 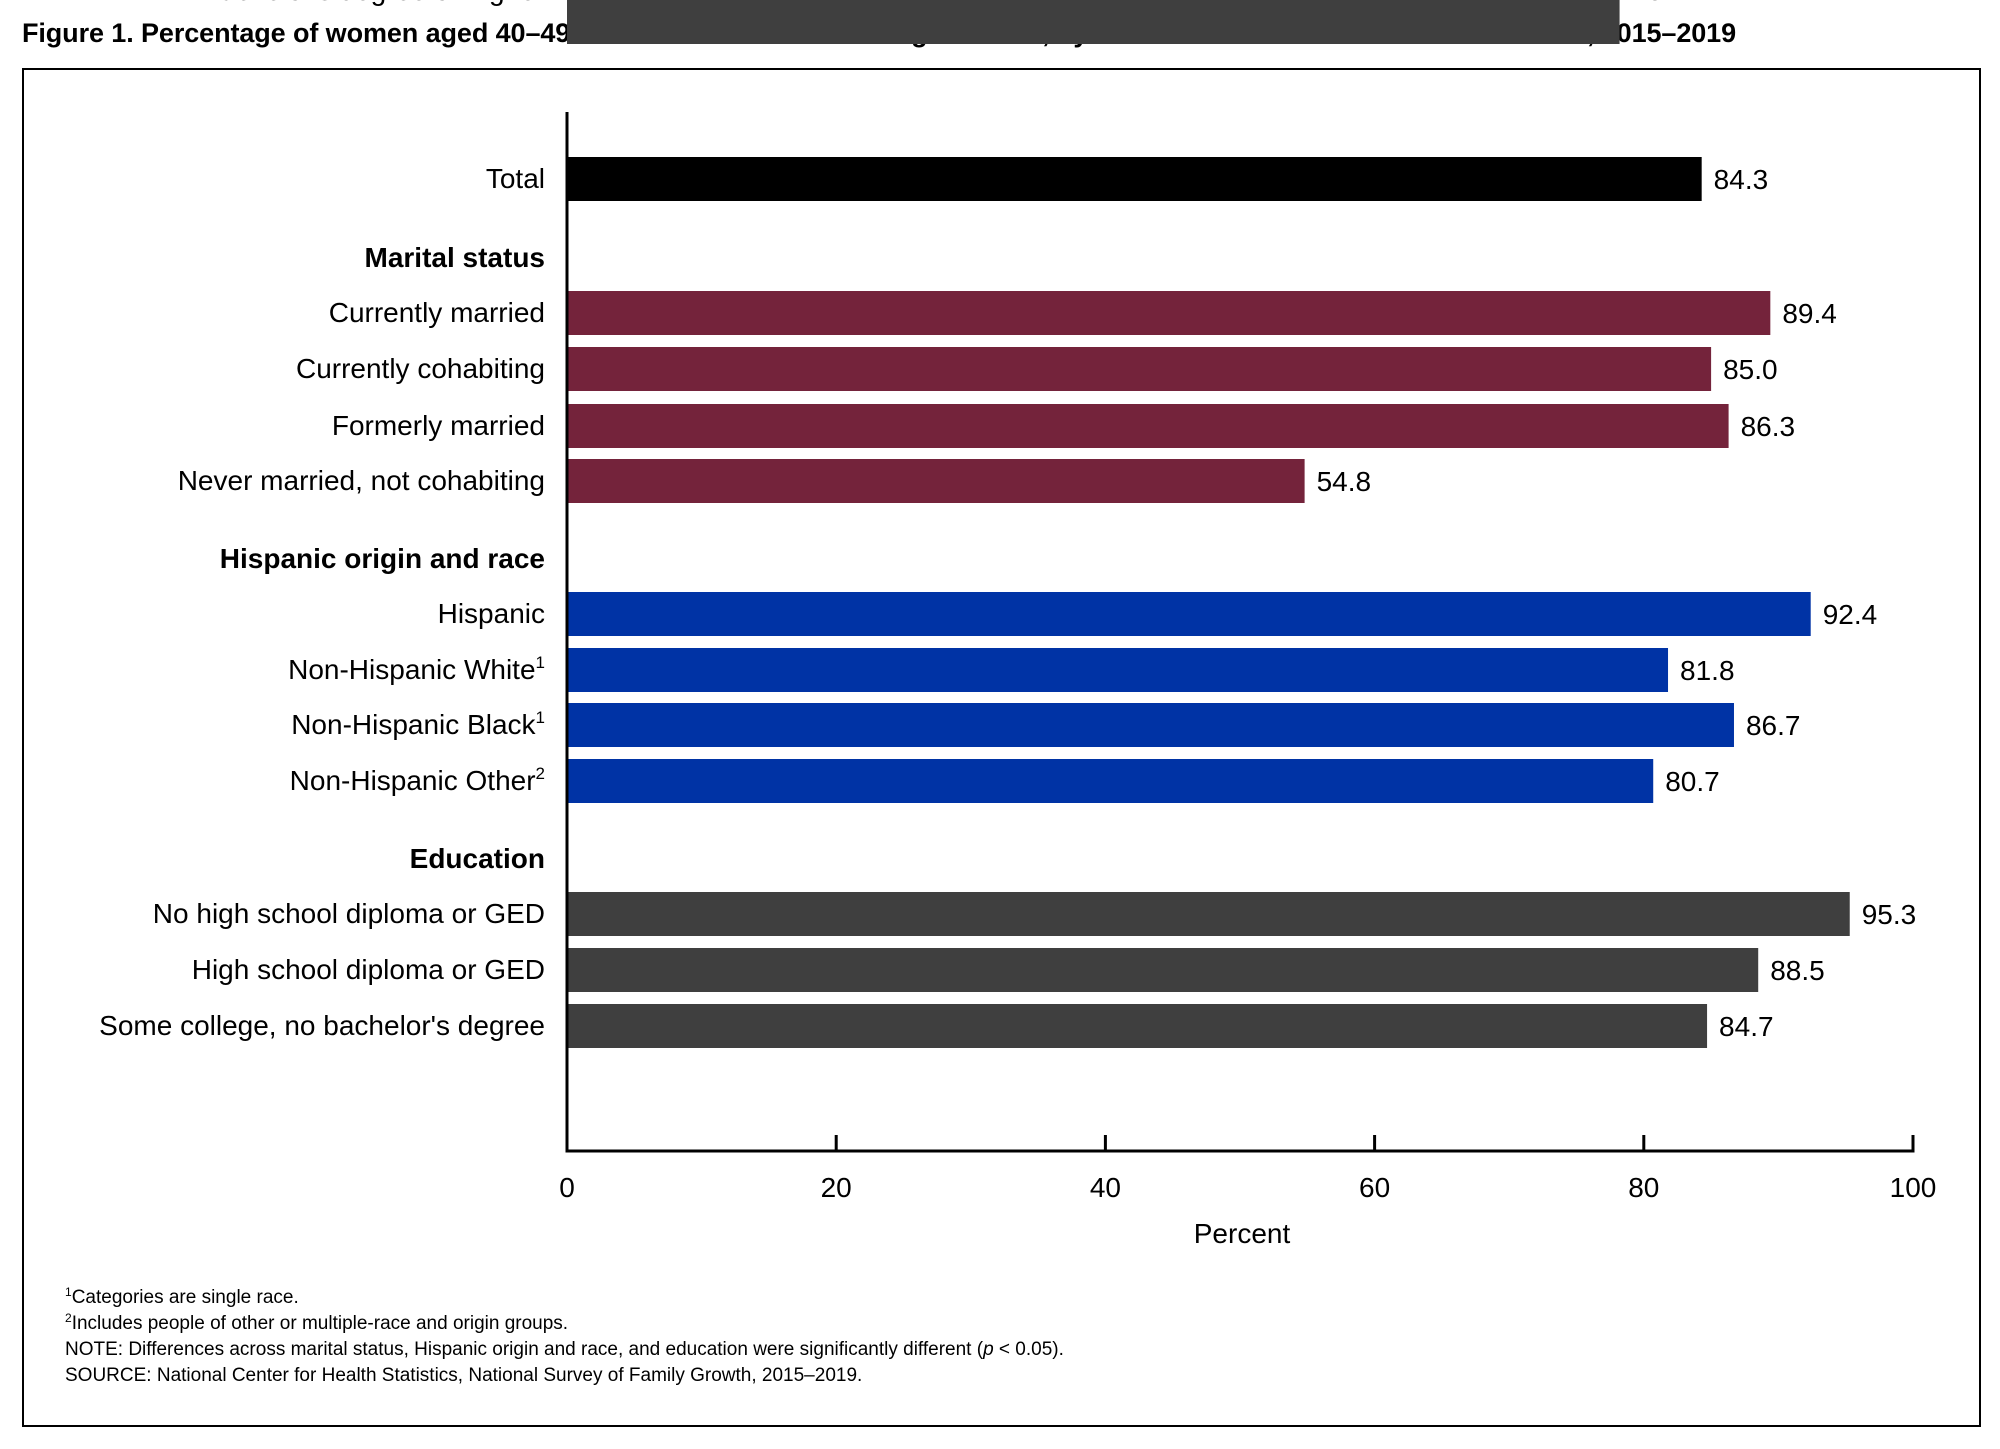 I want to click on x-tick-label-80: 80, so click(x=1643, y=1187).